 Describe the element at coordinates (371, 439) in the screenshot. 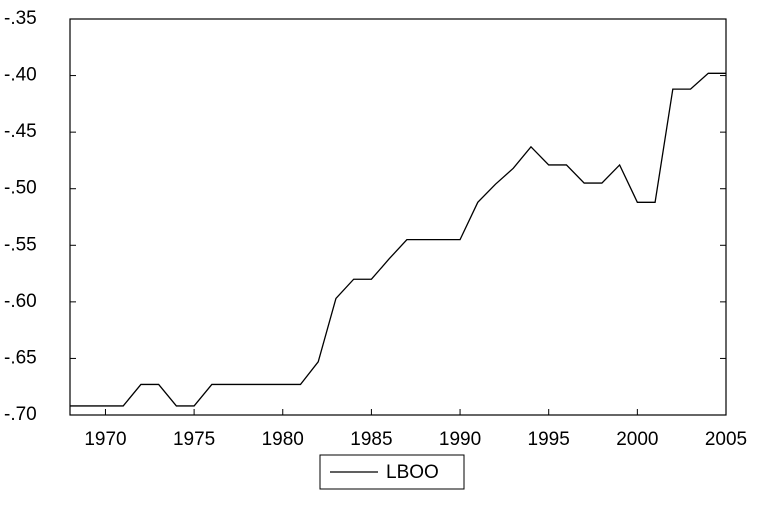

I see `x-tick-label: 1985` at that location.